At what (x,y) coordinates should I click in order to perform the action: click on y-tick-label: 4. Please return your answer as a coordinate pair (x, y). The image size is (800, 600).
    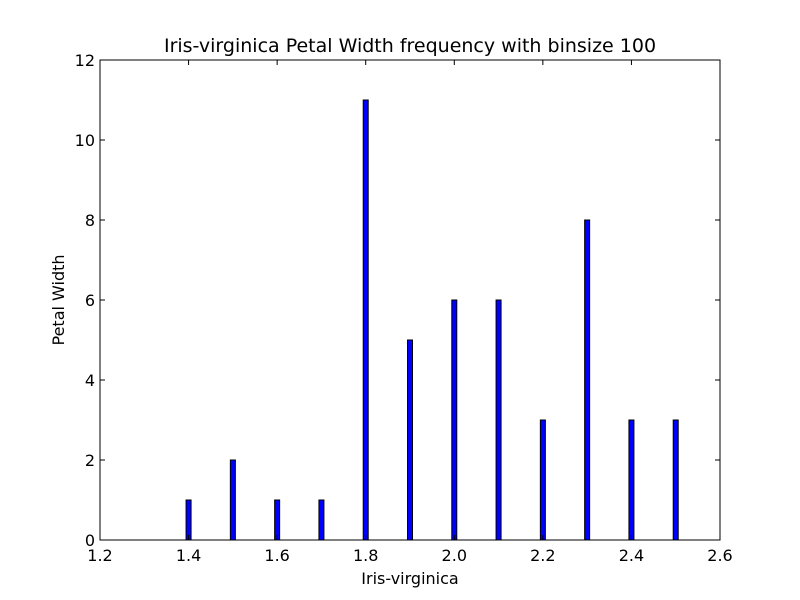
    Looking at the image, I should click on (90, 380).